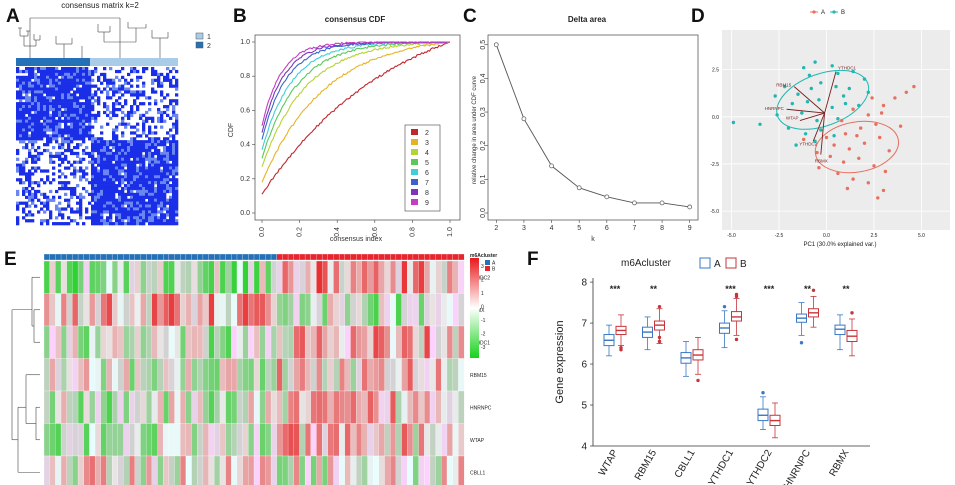 The image size is (955, 485). What do you see at coordinates (483, 213) in the screenshot?
I see `panel-c-ytick-label: 0.0` at bounding box center [483, 213].